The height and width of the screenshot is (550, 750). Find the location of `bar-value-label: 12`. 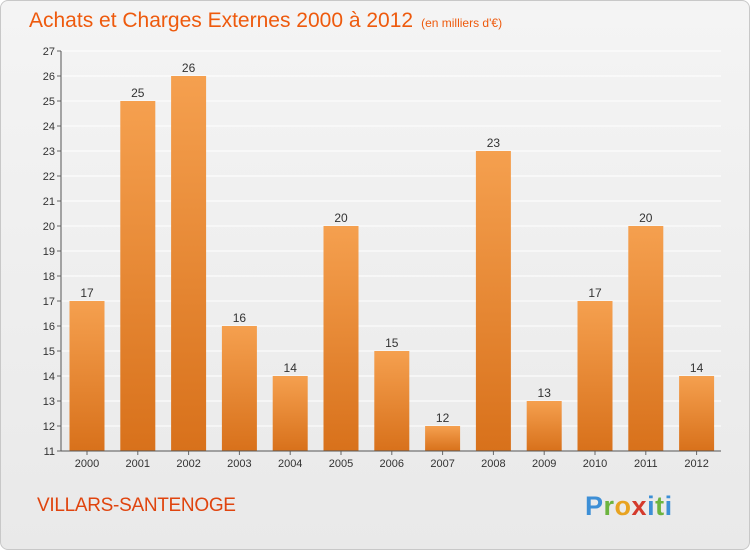

bar-value-label: 12 is located at coordinates (443, 418).